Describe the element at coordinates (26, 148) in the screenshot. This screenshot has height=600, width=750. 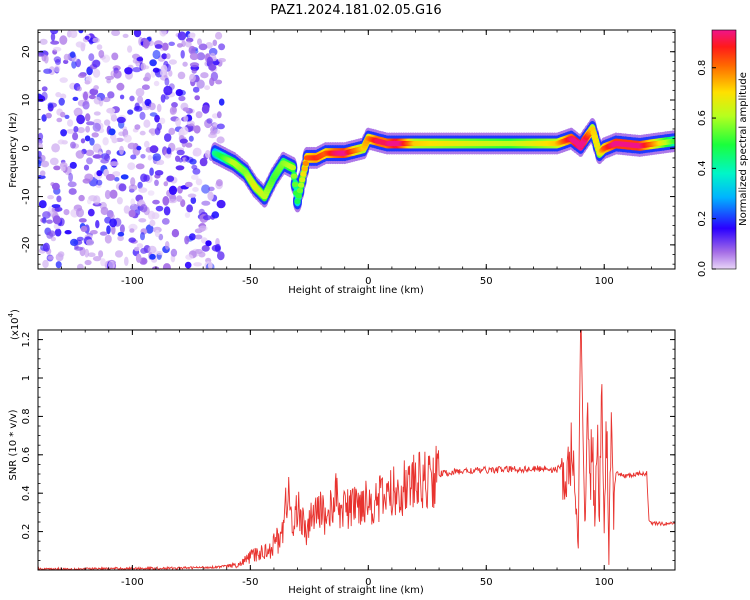
I see `spectrogram-y-tick-label: 0` at that location.